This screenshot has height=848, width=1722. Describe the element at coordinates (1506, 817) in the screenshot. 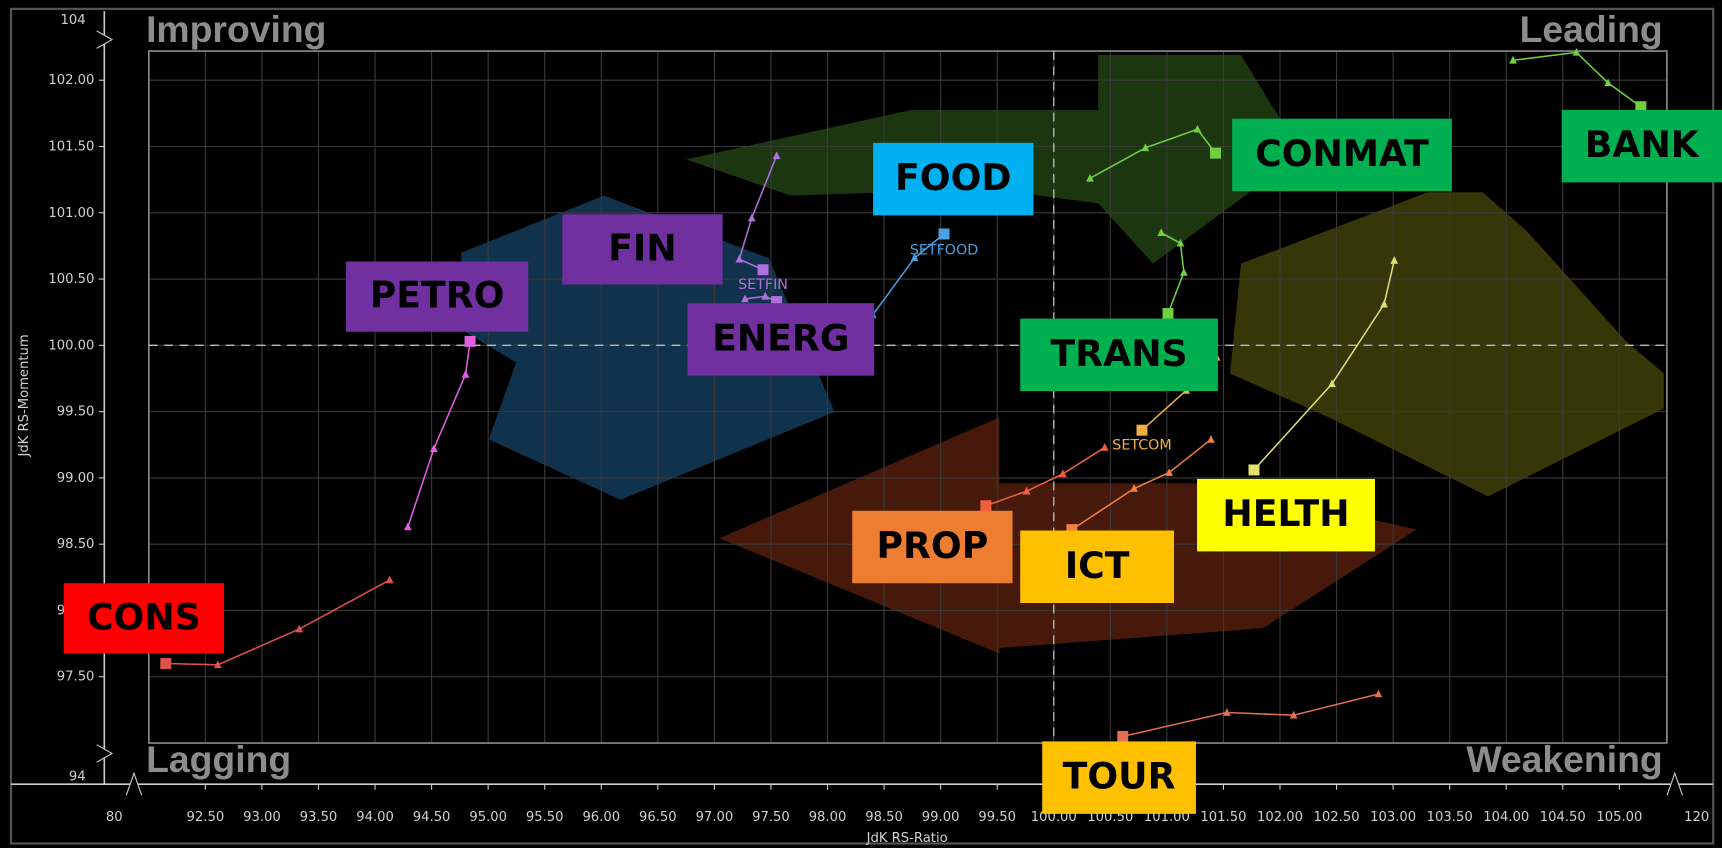

I see `x-tick-label: 104.00` at that location.